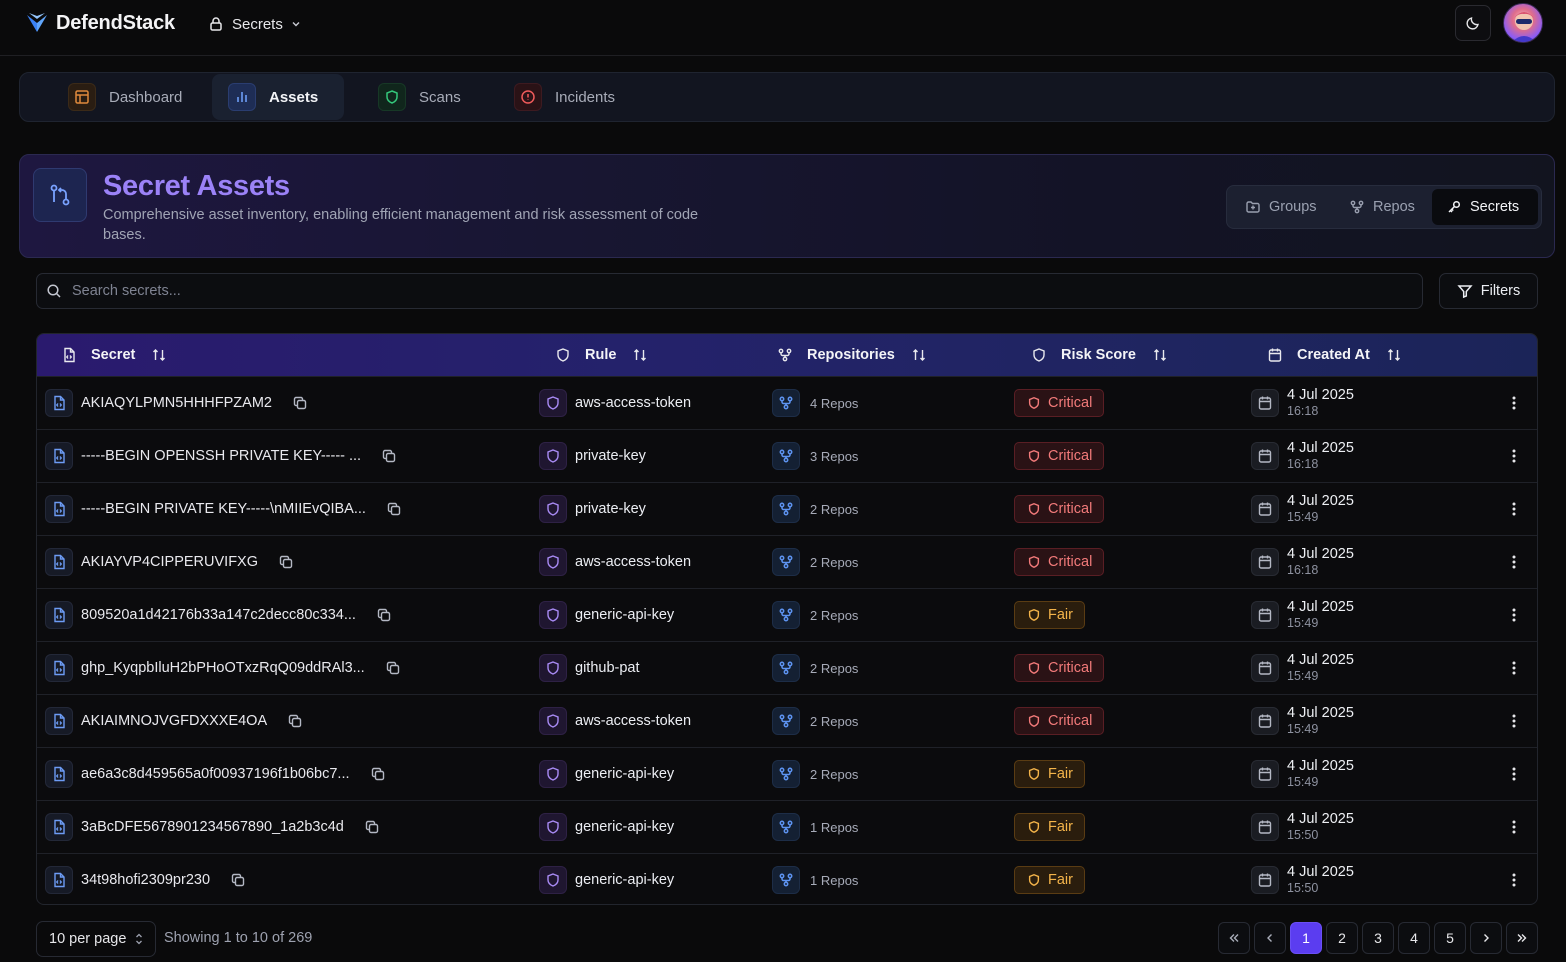 The image size is (1566, 962). I want to click on tab-incidents: Incidents, so click(568, 97).